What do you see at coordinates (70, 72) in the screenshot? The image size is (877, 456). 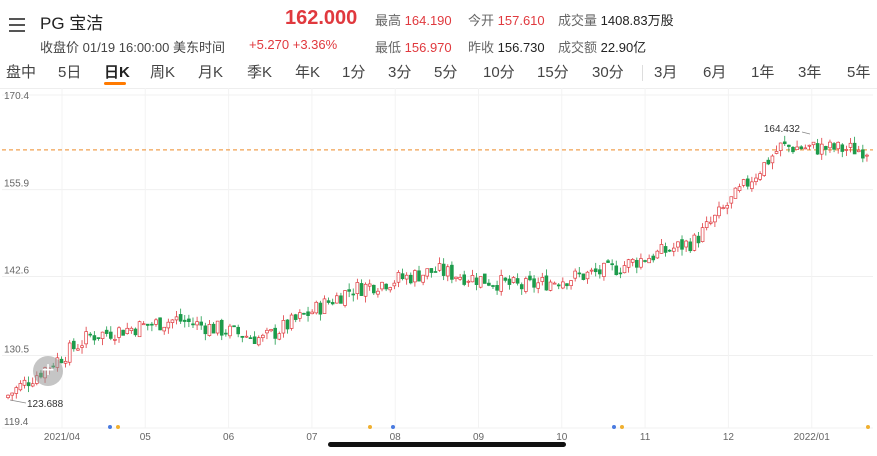 I see `tab-5d: 5日` at bounding box center [70, 72].